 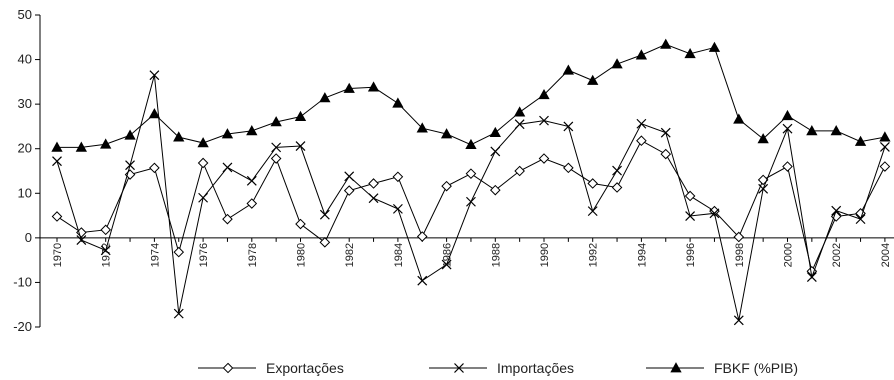 I want to click on x-tick-label: 1996, so click(x=691, y=255).